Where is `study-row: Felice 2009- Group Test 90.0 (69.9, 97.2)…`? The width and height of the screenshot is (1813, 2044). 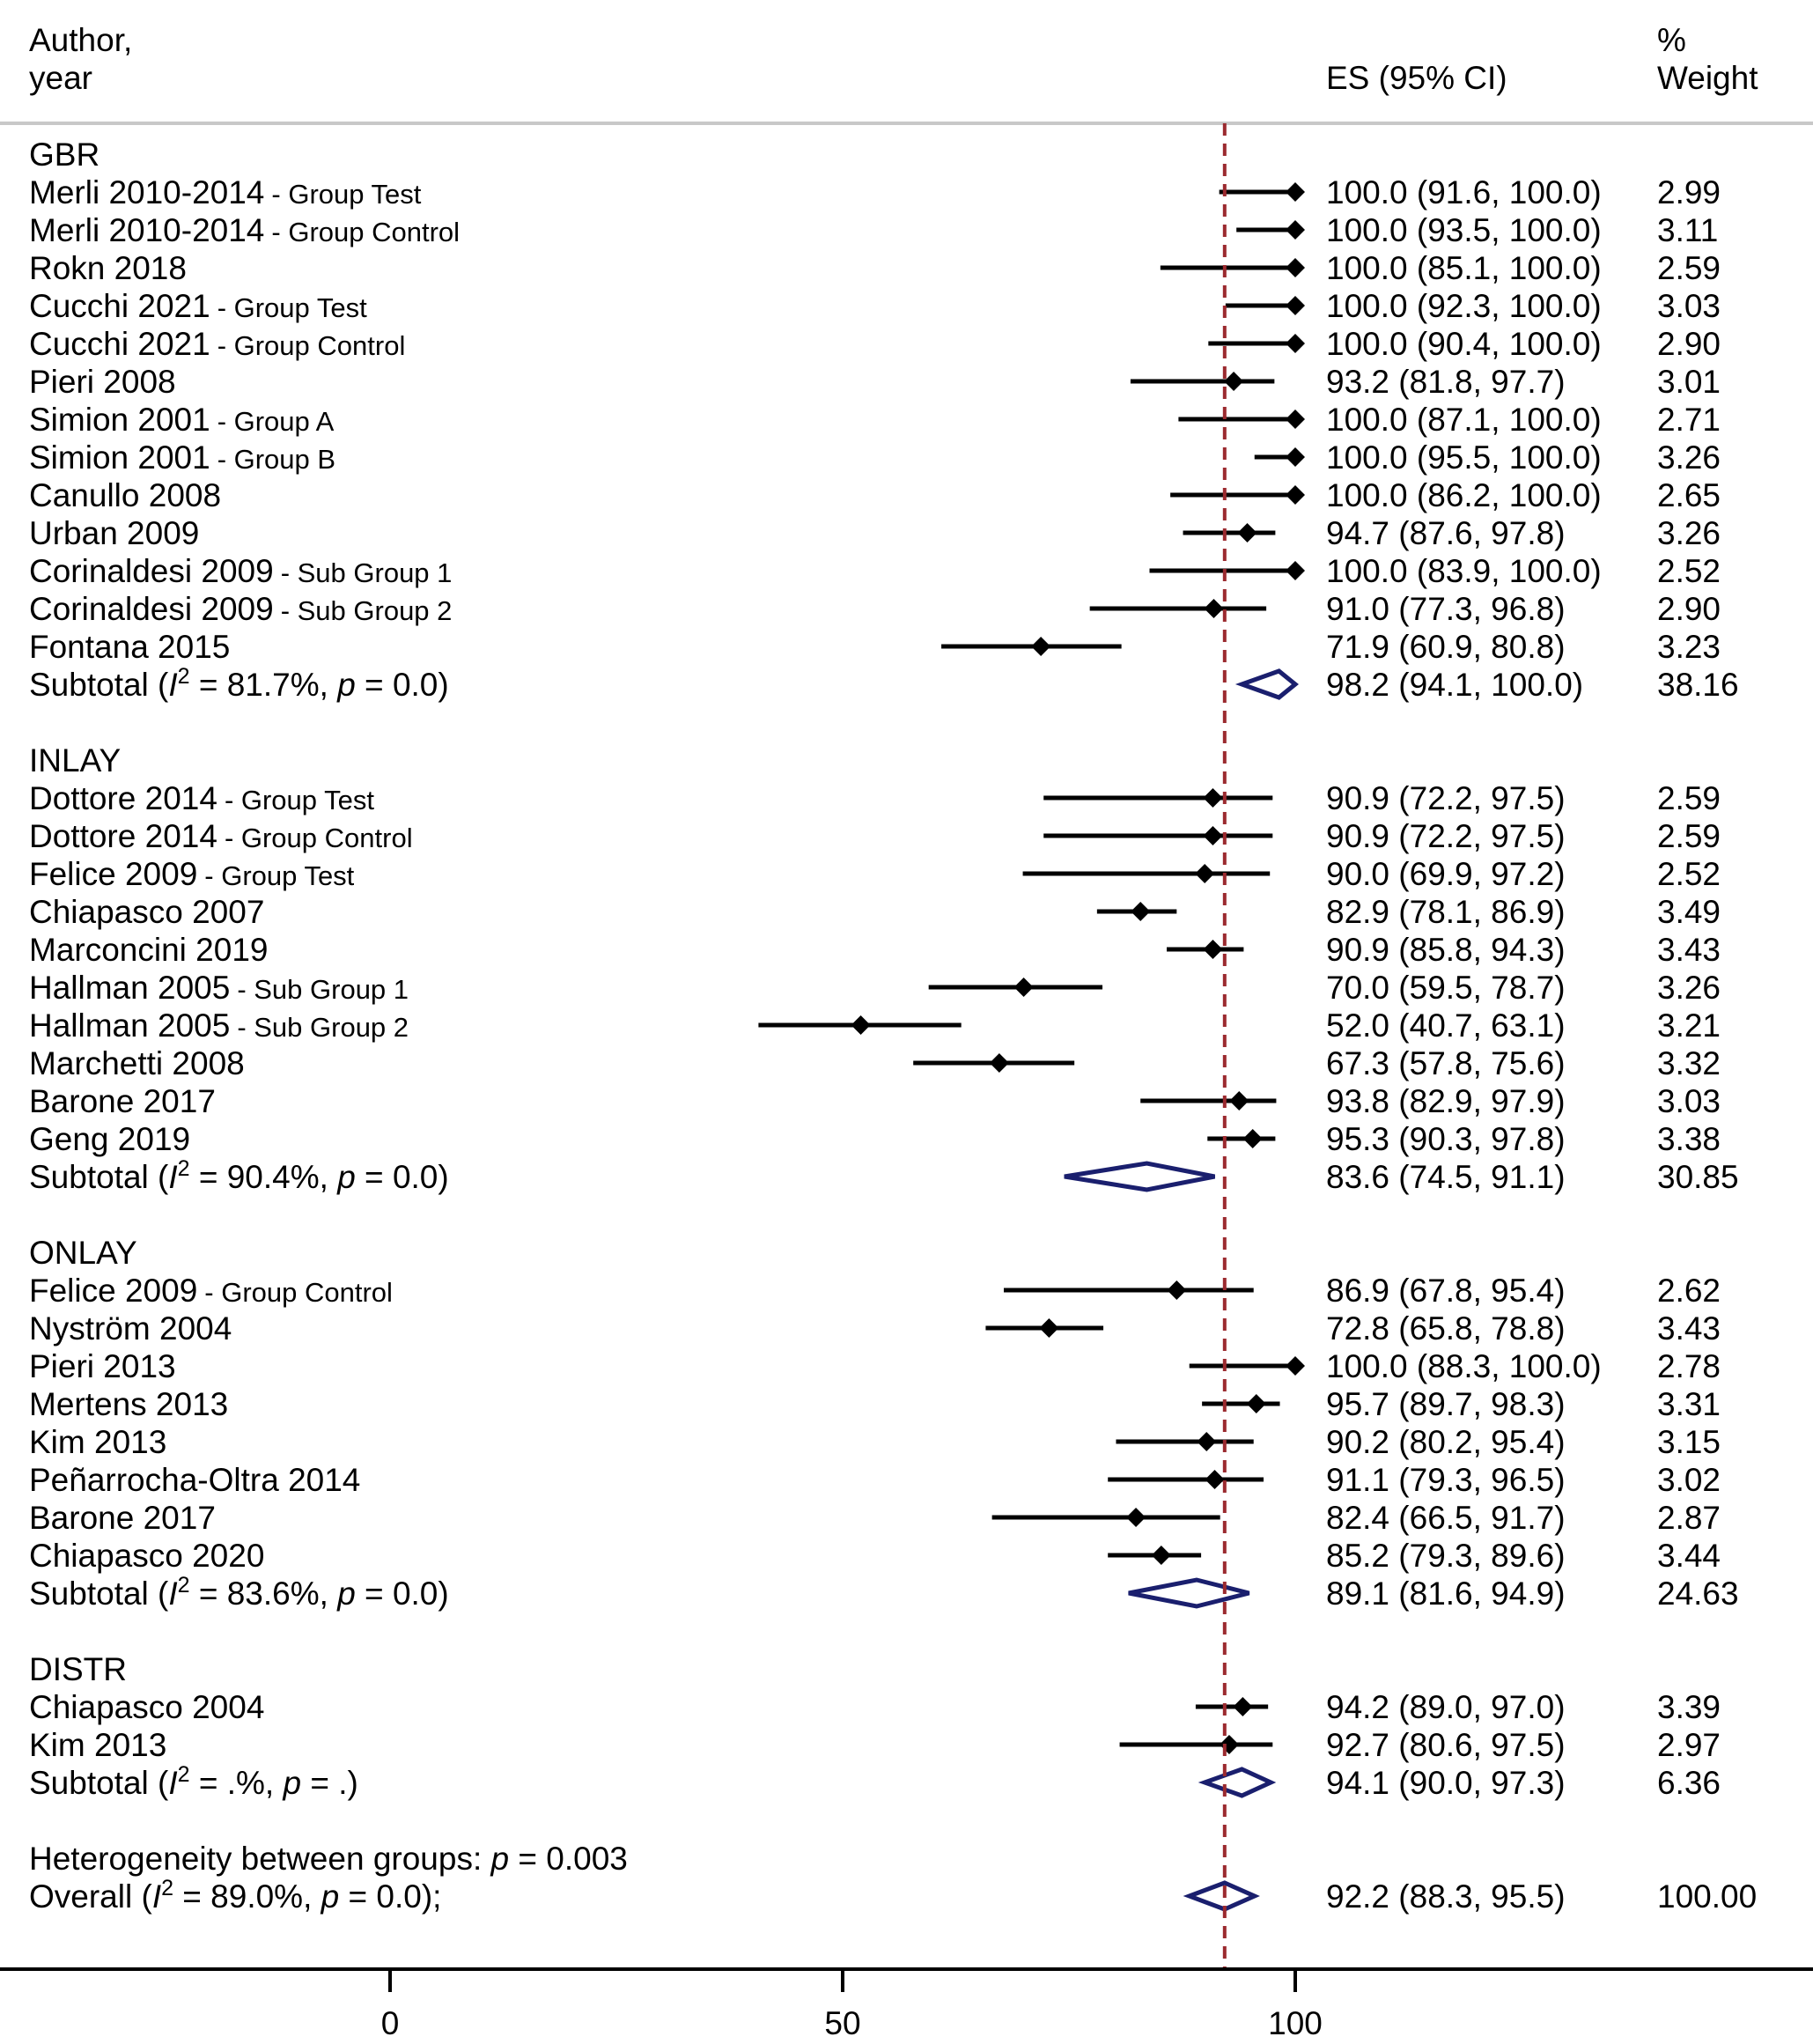
study-row: Felice 2009- Group Test 90.0 (69.9, 97.2)… is located at coordinates (875, 874).